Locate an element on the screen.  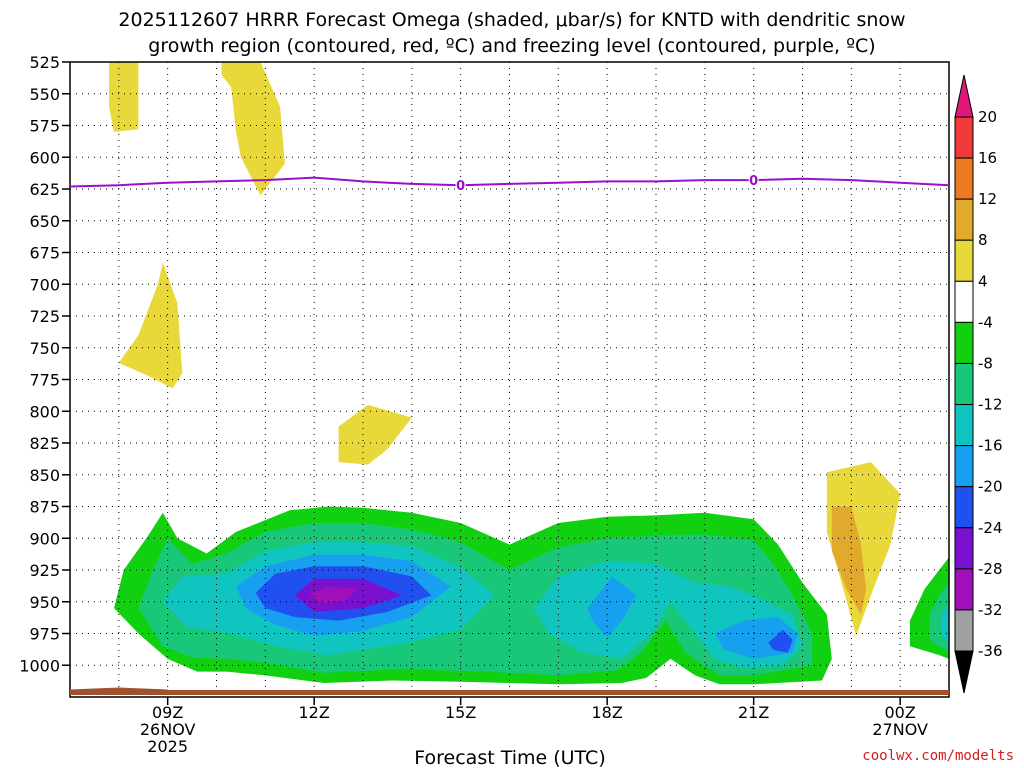
x-tick-label: 15Z is located at coordinates (460, 712).